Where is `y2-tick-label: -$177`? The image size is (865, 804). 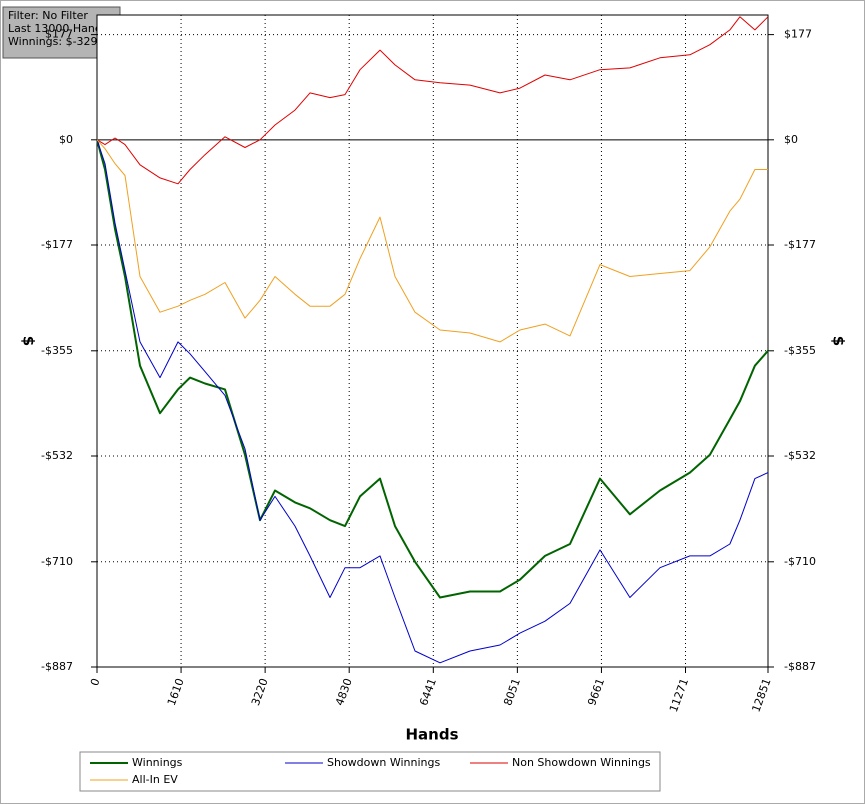 y2-tick-label: -$177 is located at coordinates (800, 244).